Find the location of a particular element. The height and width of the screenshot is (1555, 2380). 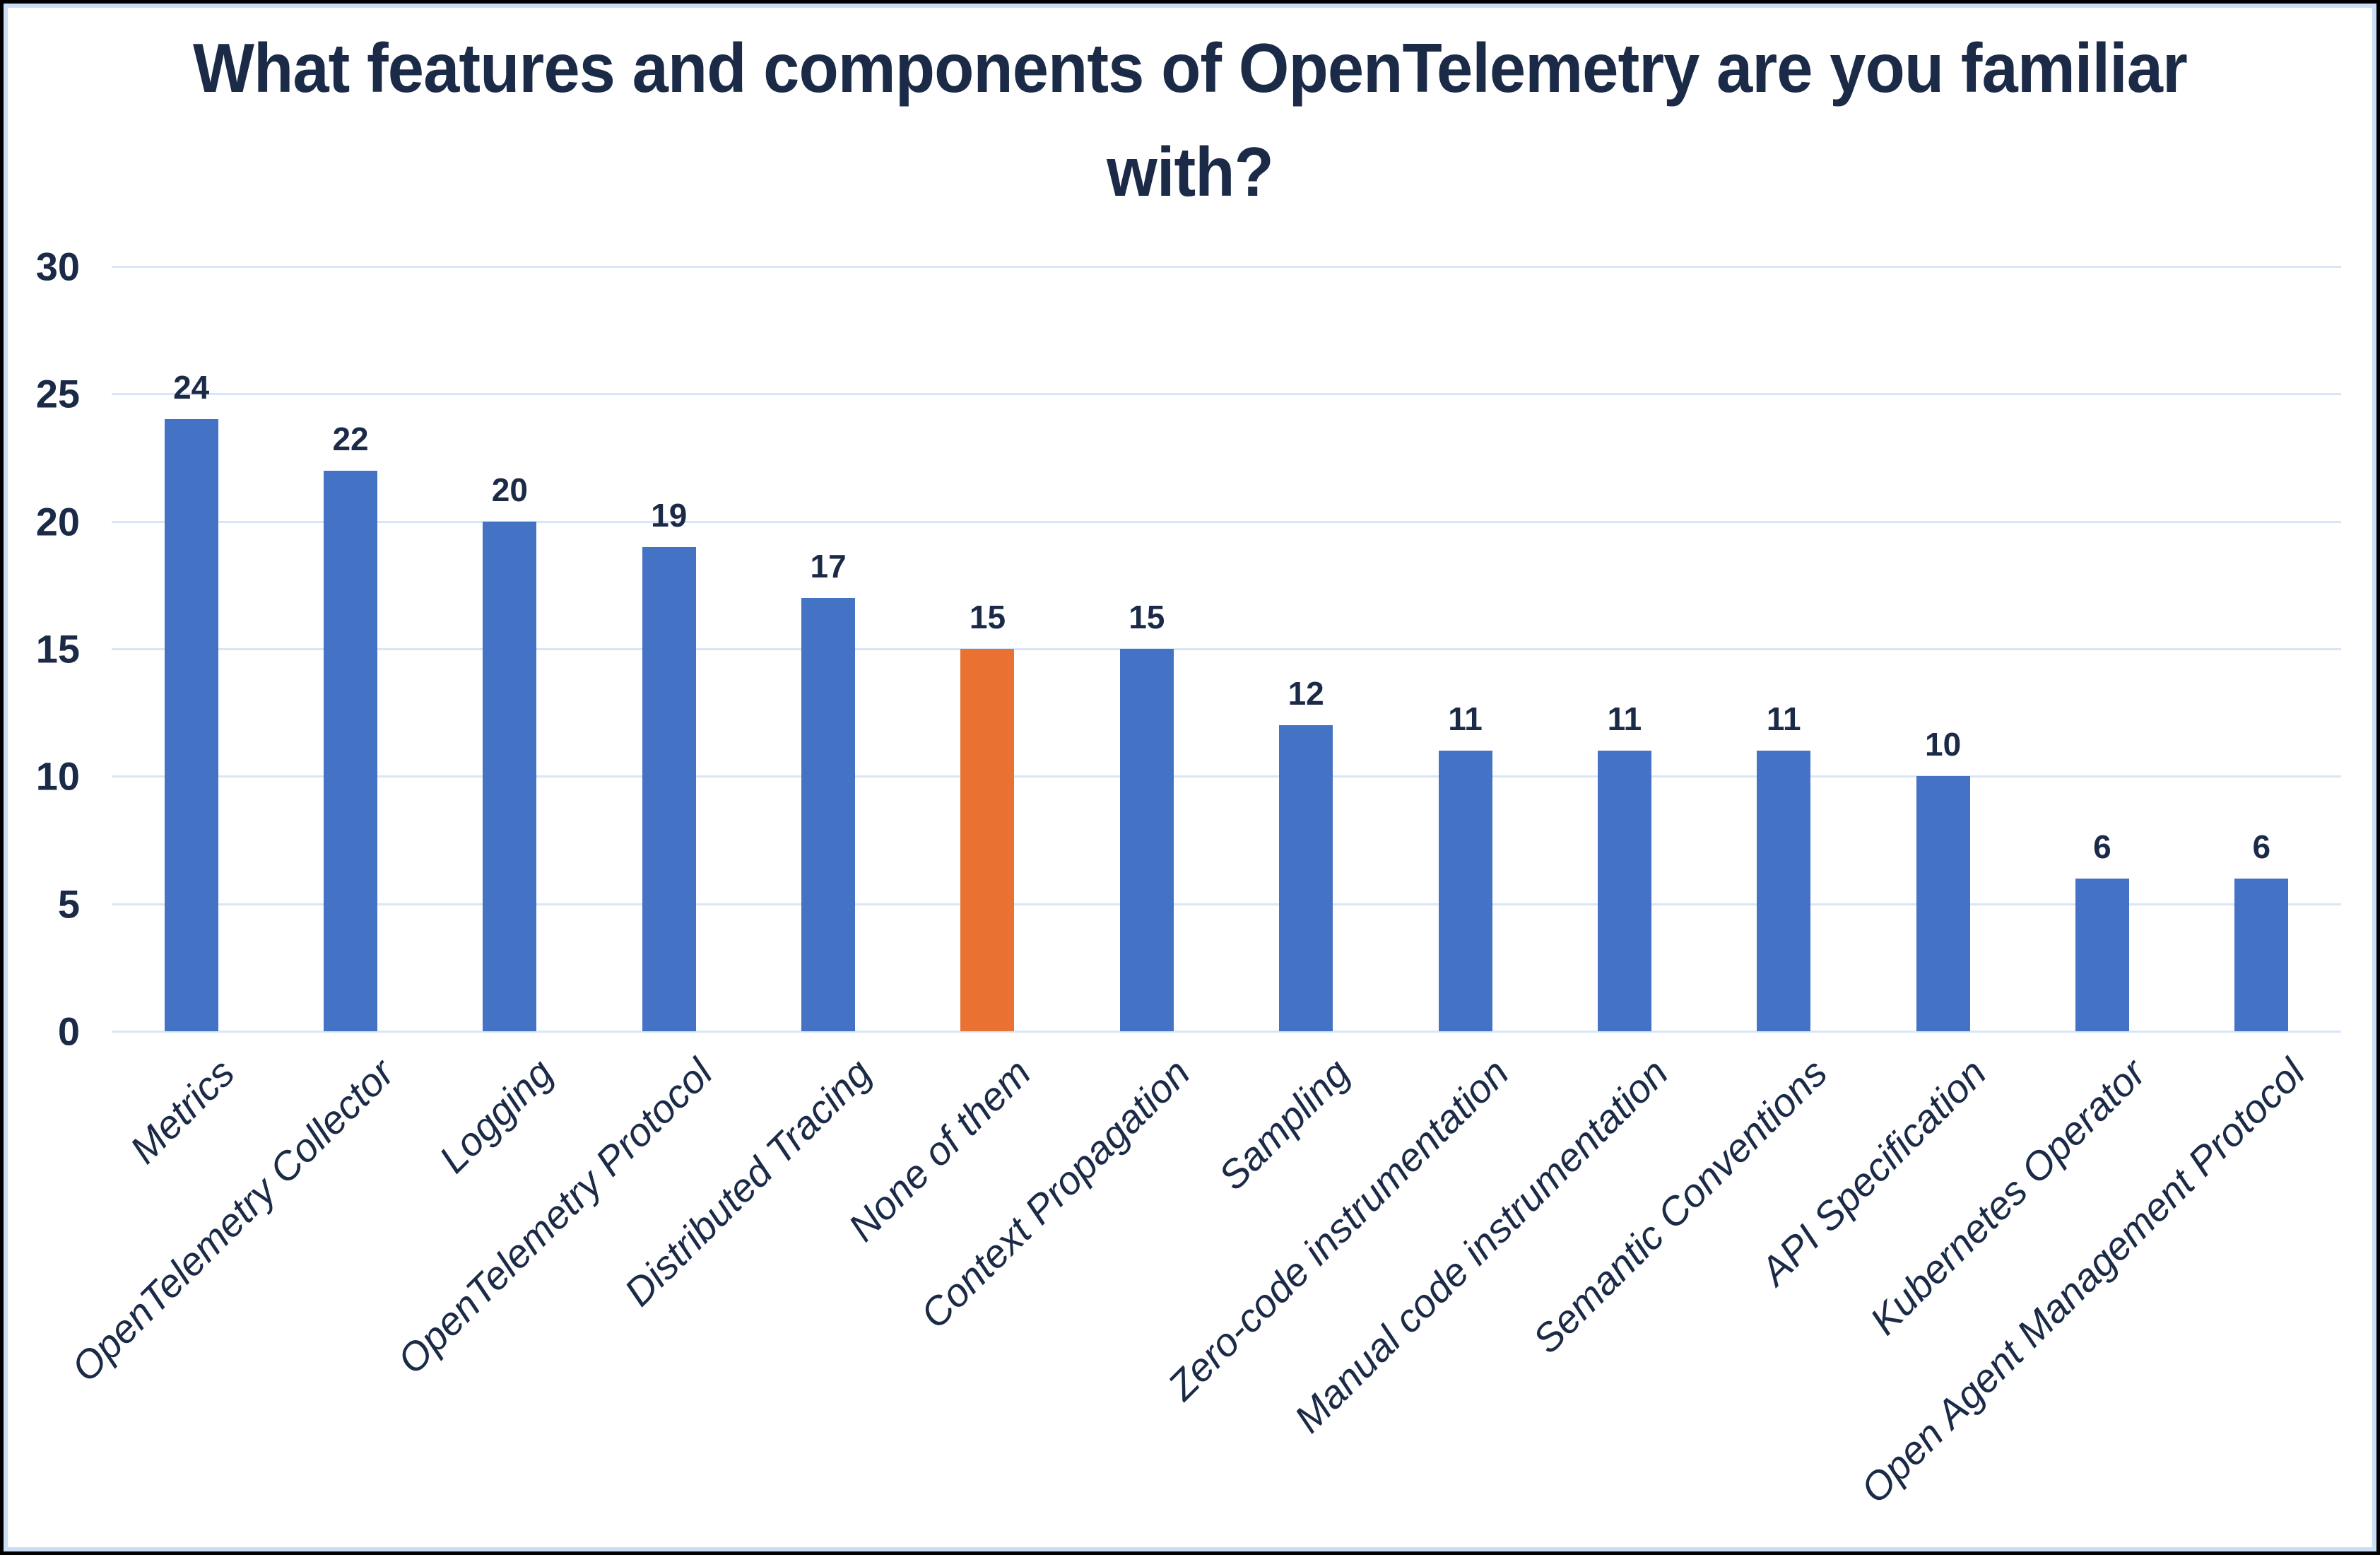

x-axis-label: Semantic Conventions is located at coordinates (1680, 1206).